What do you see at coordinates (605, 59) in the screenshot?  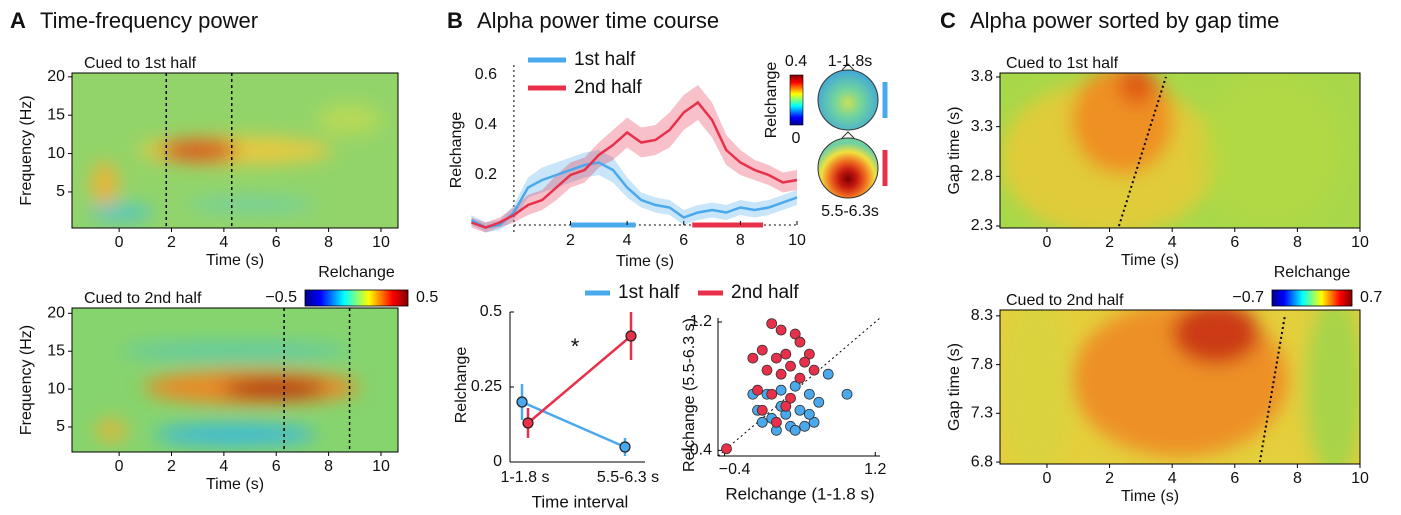 I see `legend-label: 1st half` at bounding box center [605, 59].